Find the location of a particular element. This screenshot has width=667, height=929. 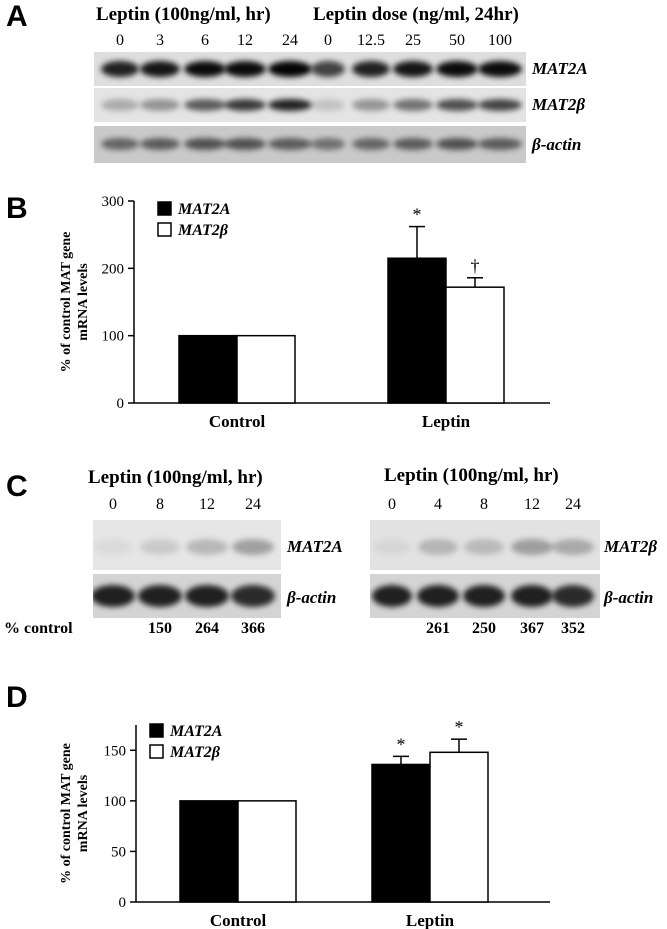

blot-label-a-beta-actin: β-actin is located at coordinates (557, 144).